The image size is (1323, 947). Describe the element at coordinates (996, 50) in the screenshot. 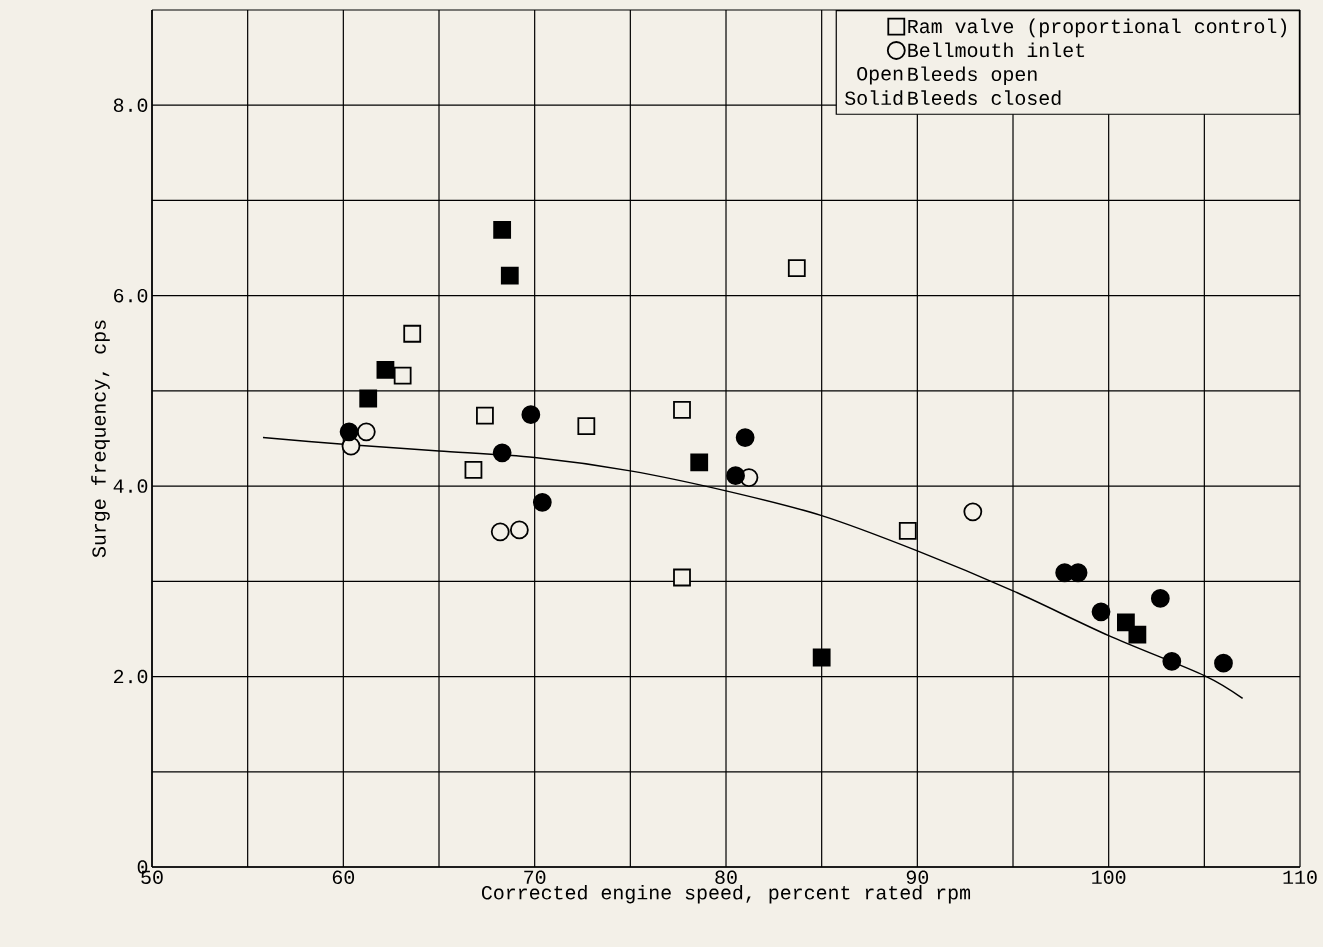

I see `legend-label: Bellmouth inlet` at that location.